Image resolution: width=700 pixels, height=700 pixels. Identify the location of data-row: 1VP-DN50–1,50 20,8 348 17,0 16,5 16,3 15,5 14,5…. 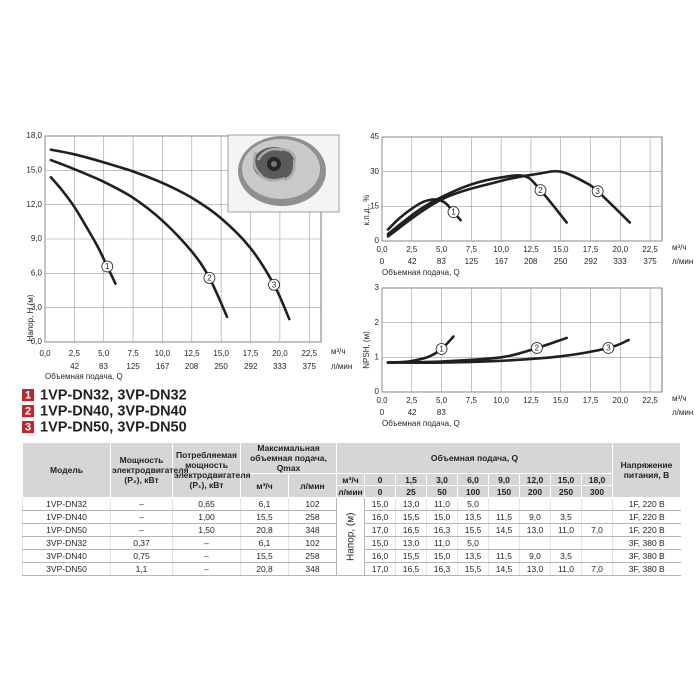
(351, 530).